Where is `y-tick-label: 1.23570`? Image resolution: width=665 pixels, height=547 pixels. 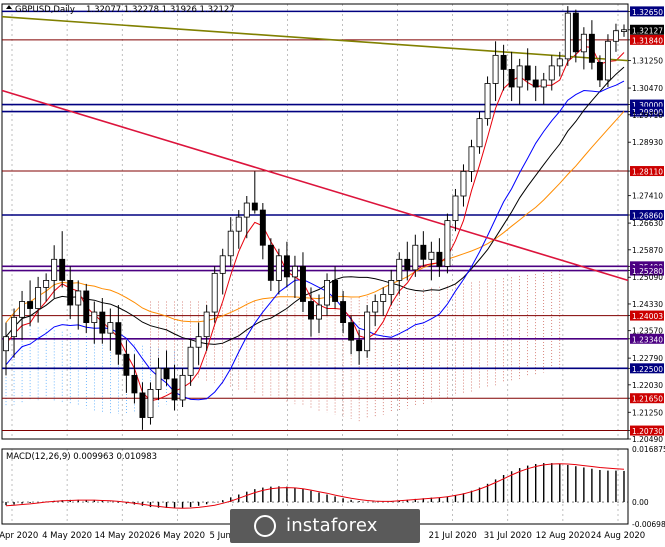
y-tick-label: 1.23570 is located at coordinates (647, 331).